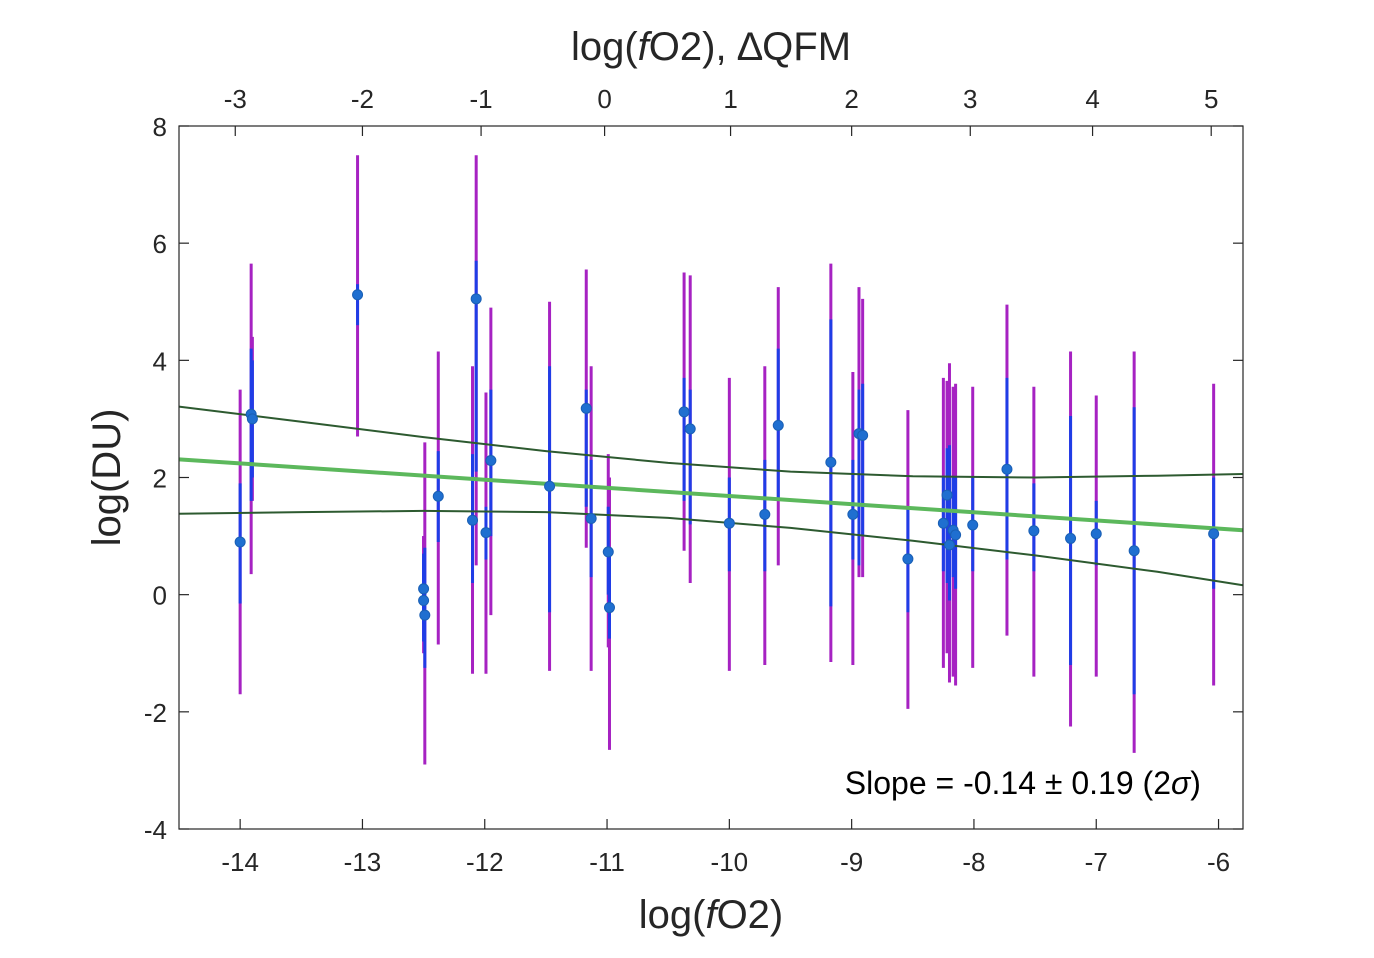  I want to click on x-tick-label-1: -13, so click(363, 862).